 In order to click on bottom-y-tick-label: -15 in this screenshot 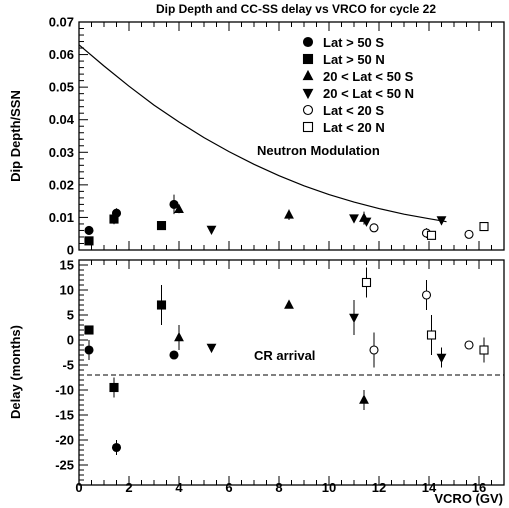, I will do `click(64, 415)`.